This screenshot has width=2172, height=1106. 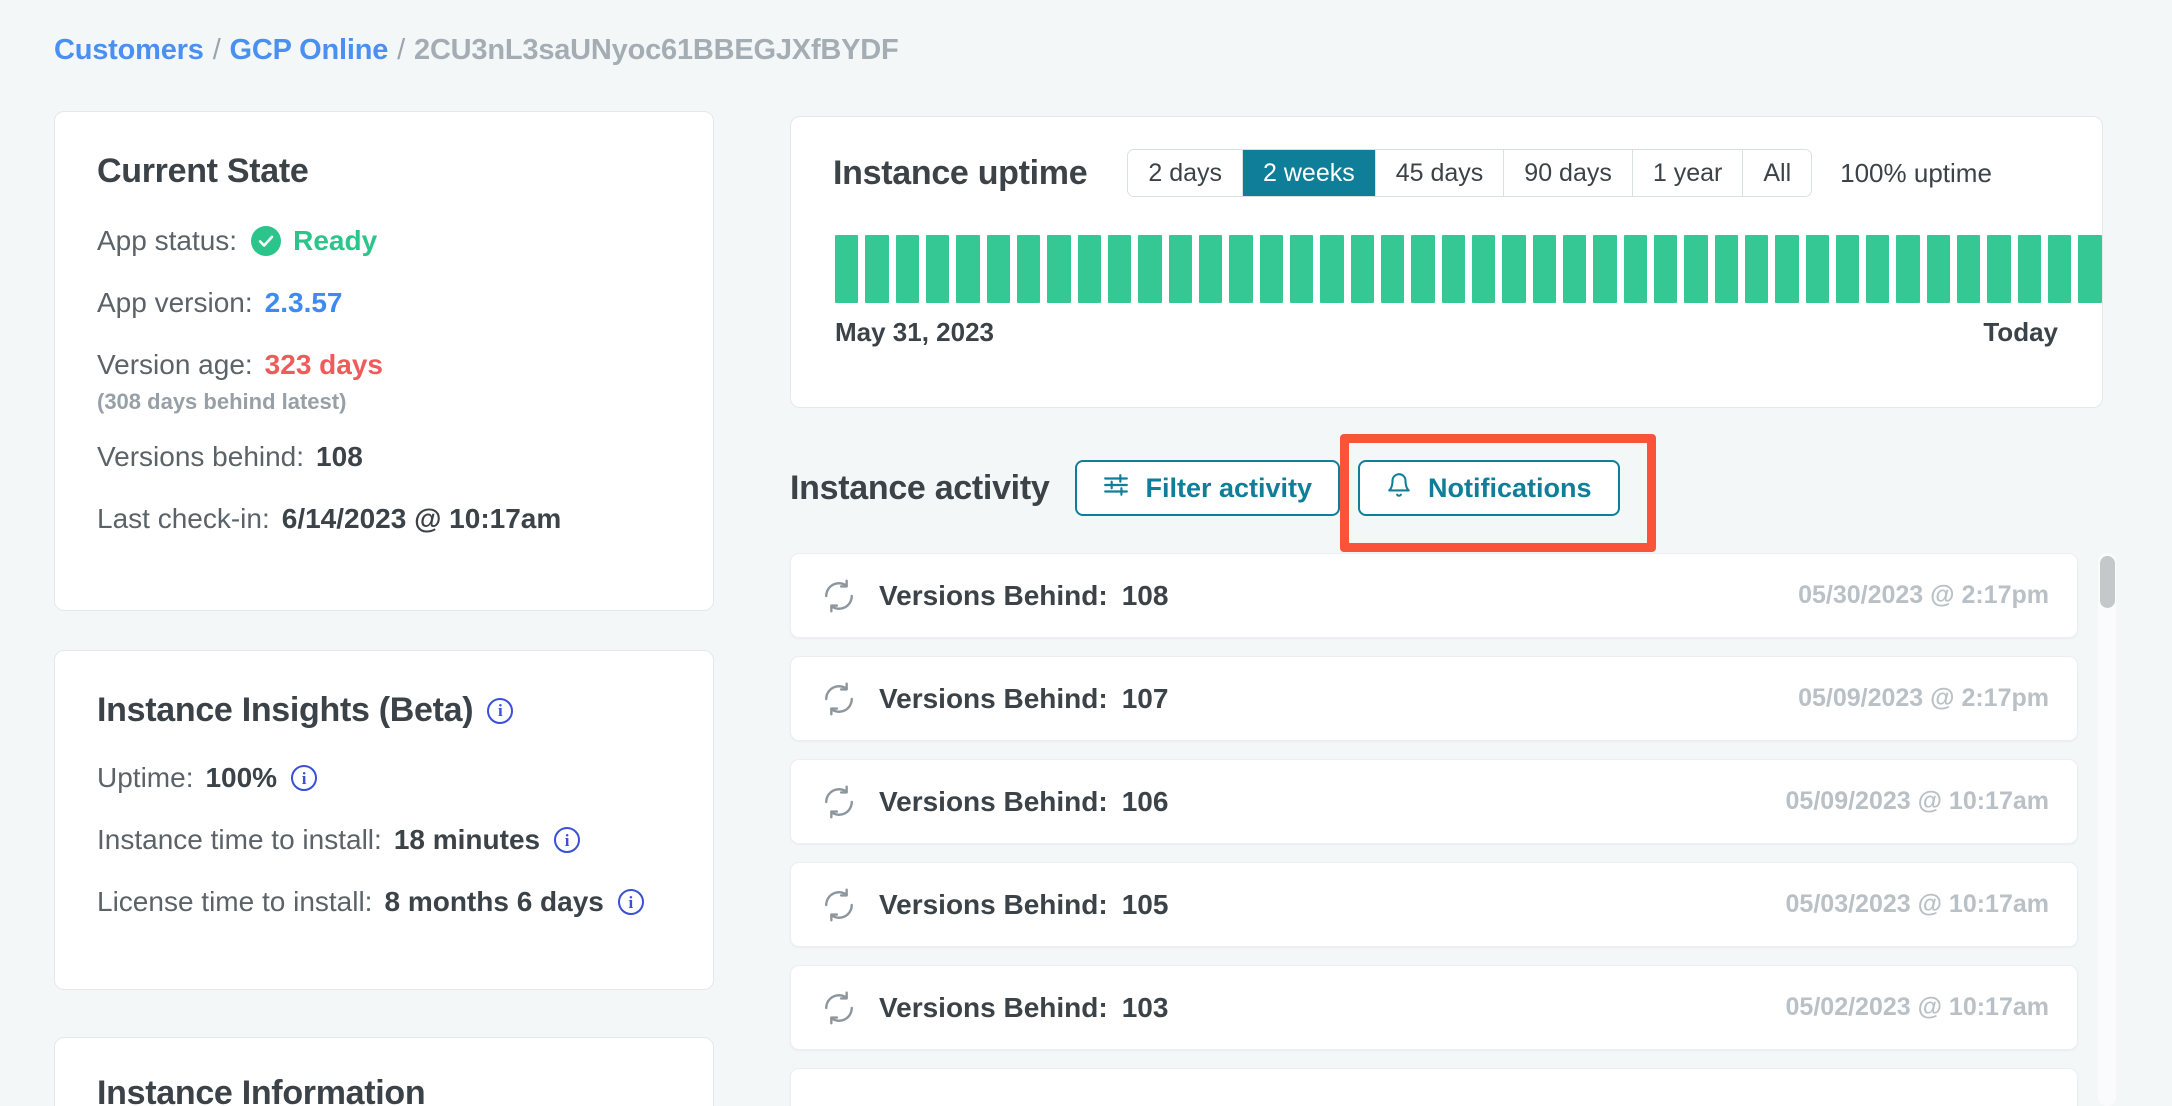 I want to click on activity-row-value: 106, so click(x=1145, y=801).